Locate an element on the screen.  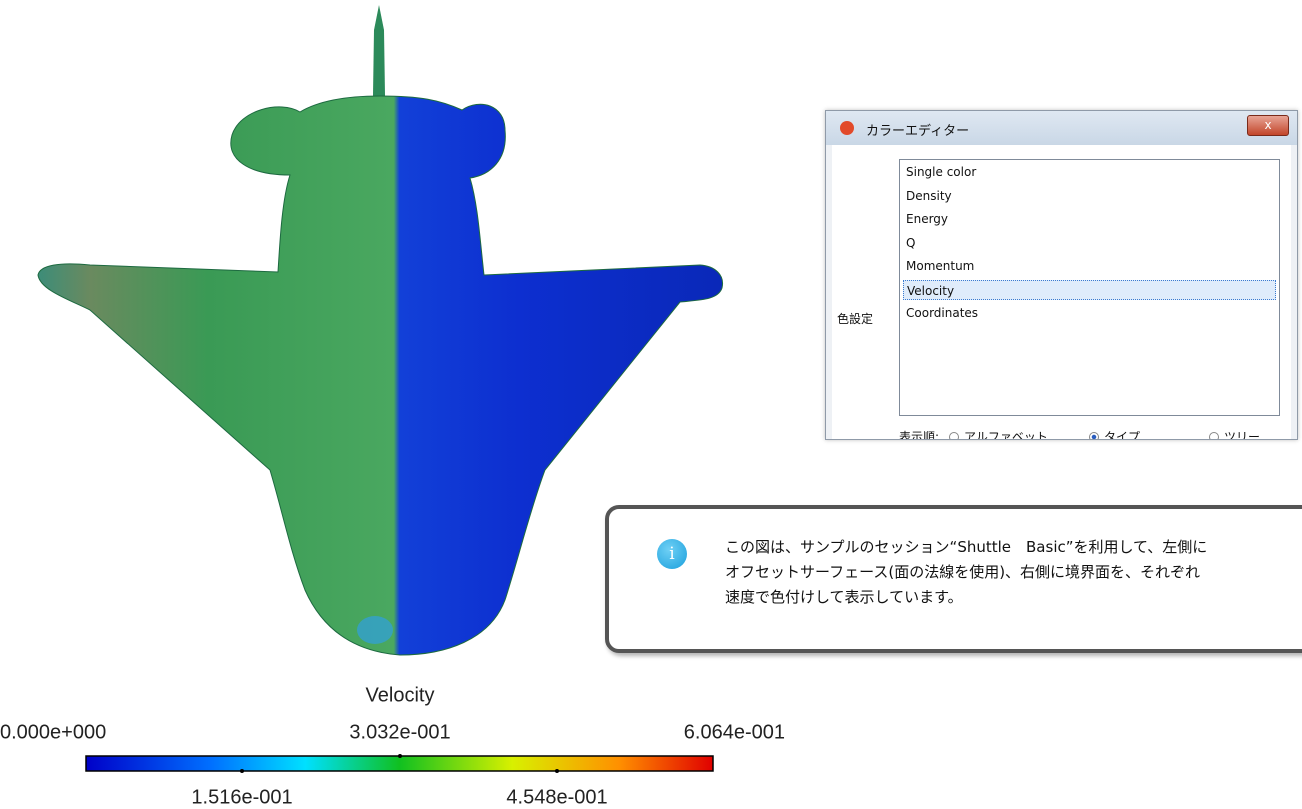
list-item: Energy is located at coordinates (927, 219).